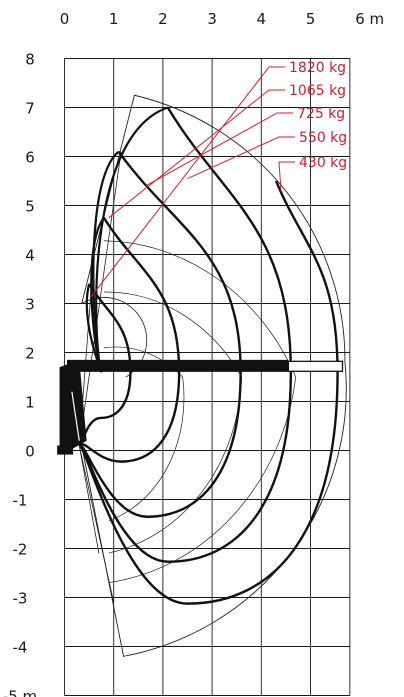 The width and height of the screenshot is (404, 697). I want to click on y-tick-label: 1, so click(30, 403).